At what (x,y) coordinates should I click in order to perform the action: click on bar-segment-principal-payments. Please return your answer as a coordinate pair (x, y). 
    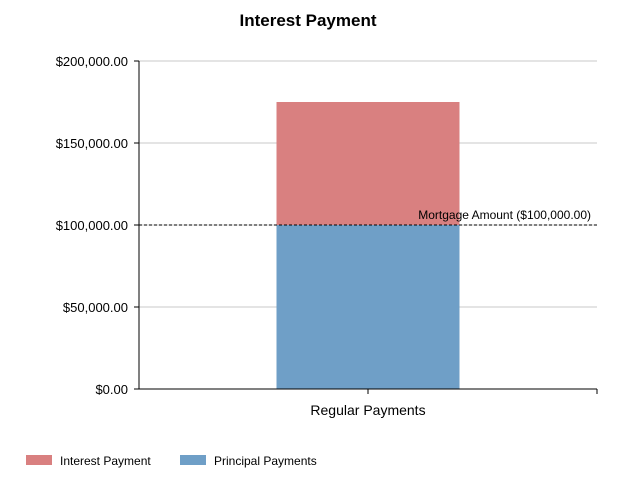
    Looking at the image, I should click on (368, 307).